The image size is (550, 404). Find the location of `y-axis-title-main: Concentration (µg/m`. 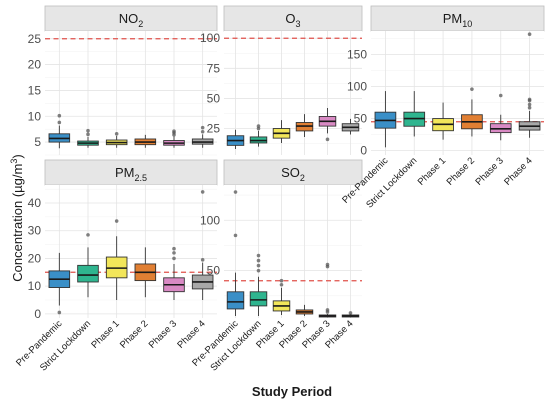

y-axis-title-main: Concentration (µg/m is located at coordinates (17, 223).